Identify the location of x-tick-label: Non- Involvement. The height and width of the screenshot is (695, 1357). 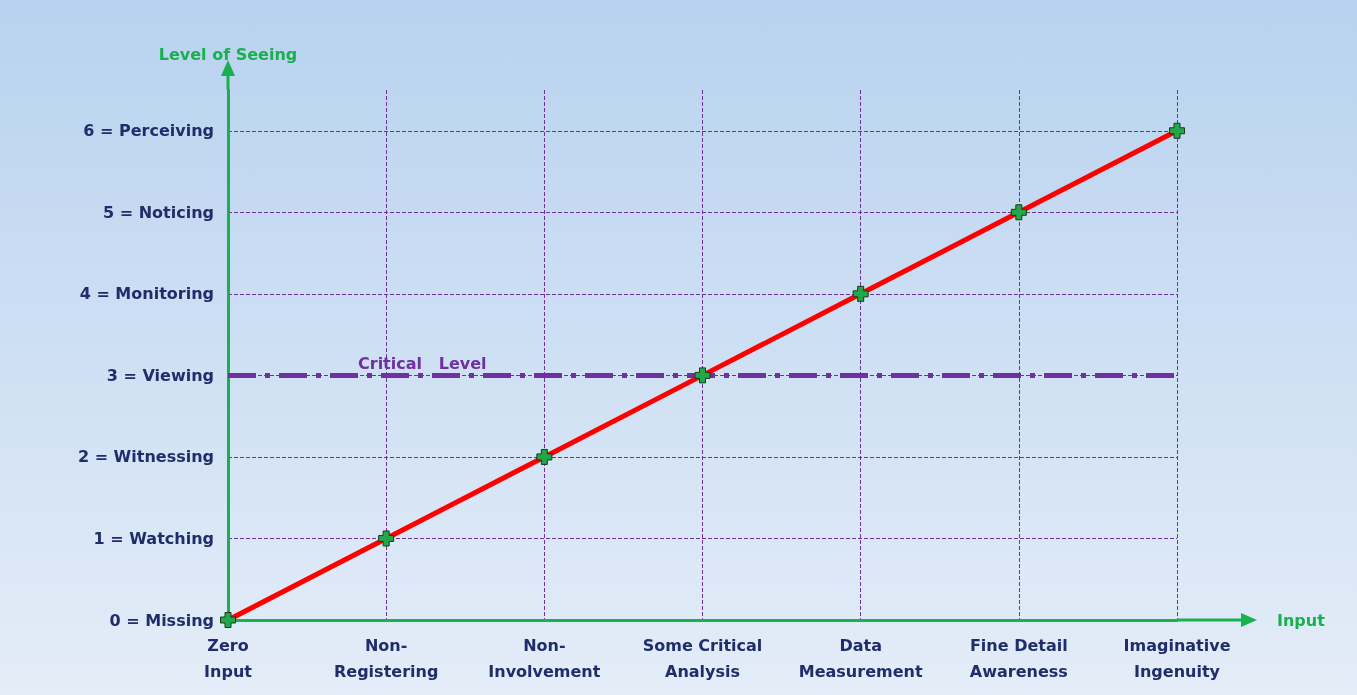
(544, 658).